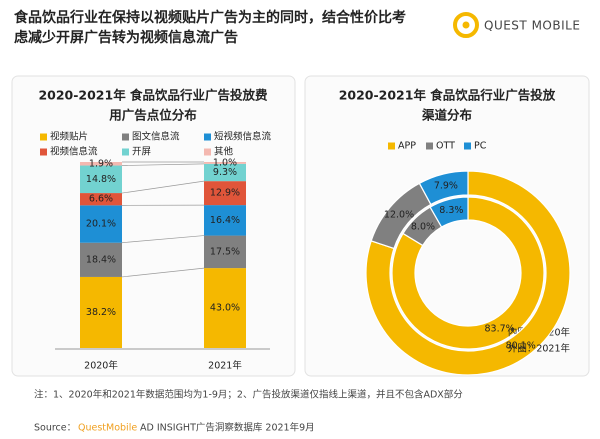 This screenshot has height=439, width=600. I want to click on x-tick-label: 2021年, so click(225, 366).